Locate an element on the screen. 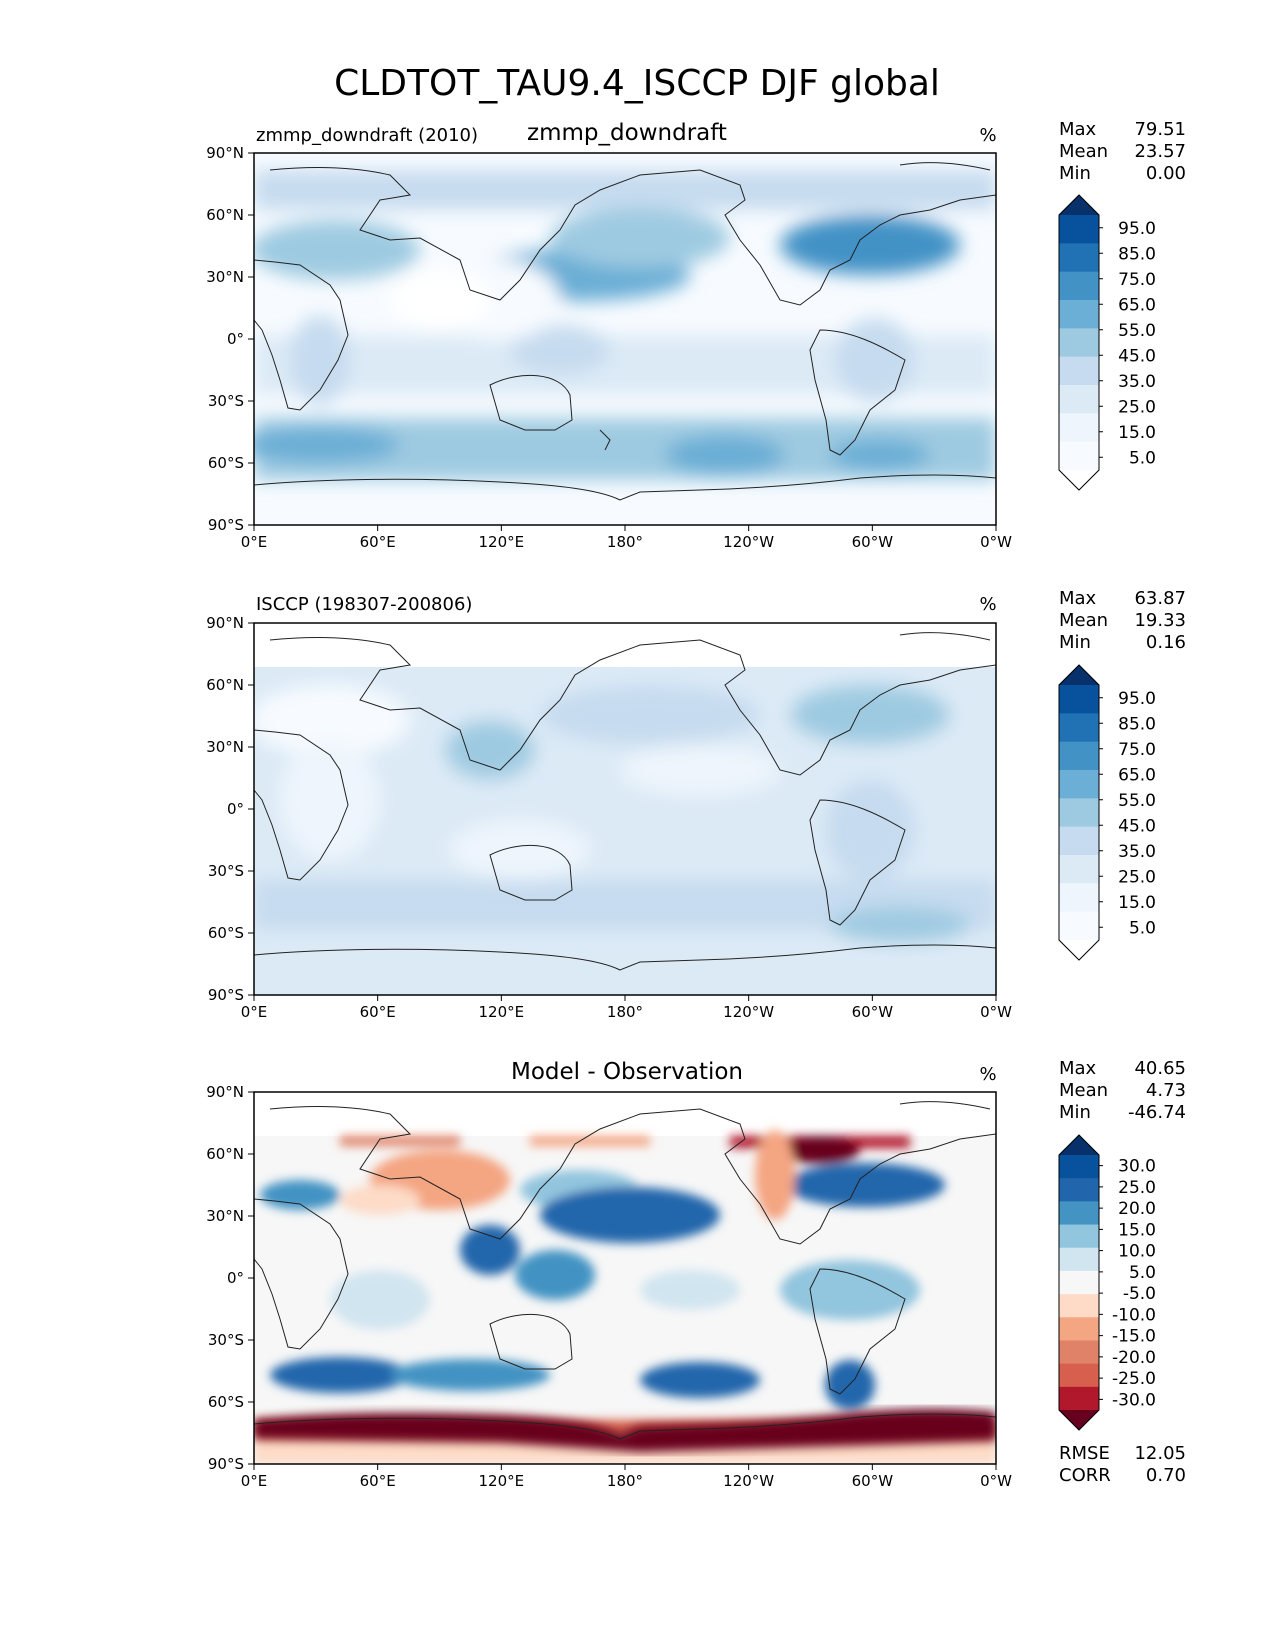 Image resolution: width=1275 pixels, height=1650 pixels. lat-axis: 90°N 60°N 30°N 0° 30°S 60°S 90°S is located at coordinates (230, 1278).